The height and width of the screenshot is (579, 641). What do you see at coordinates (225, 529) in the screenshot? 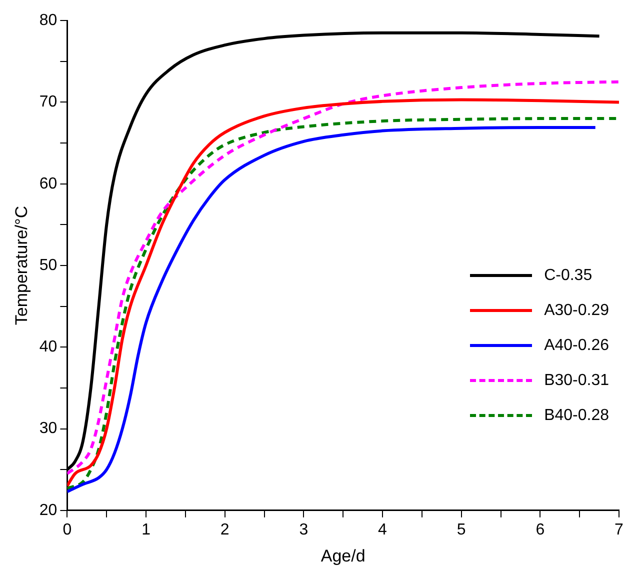
I see `x-tick-label: 2` at bounding box center [225, 529].